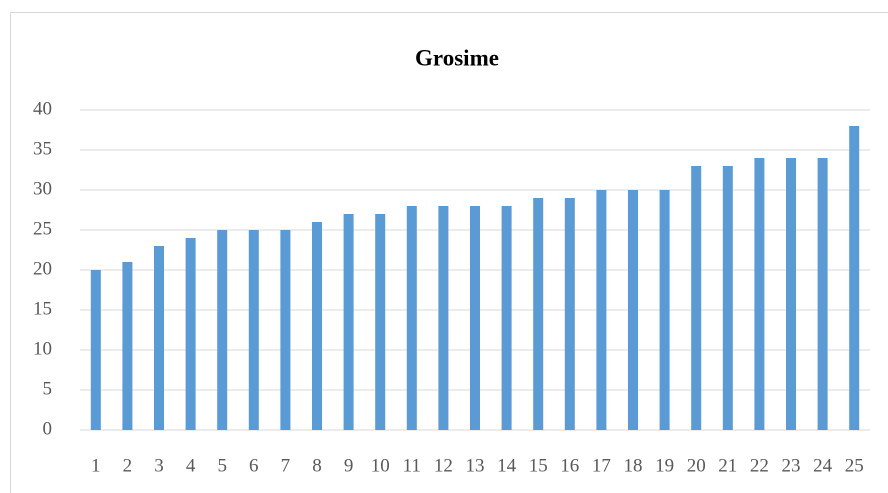  What do you see at coordinates (254, 465) in the screenshot?
I see `x-tick-label: 6` at bounding box center [254, 465].